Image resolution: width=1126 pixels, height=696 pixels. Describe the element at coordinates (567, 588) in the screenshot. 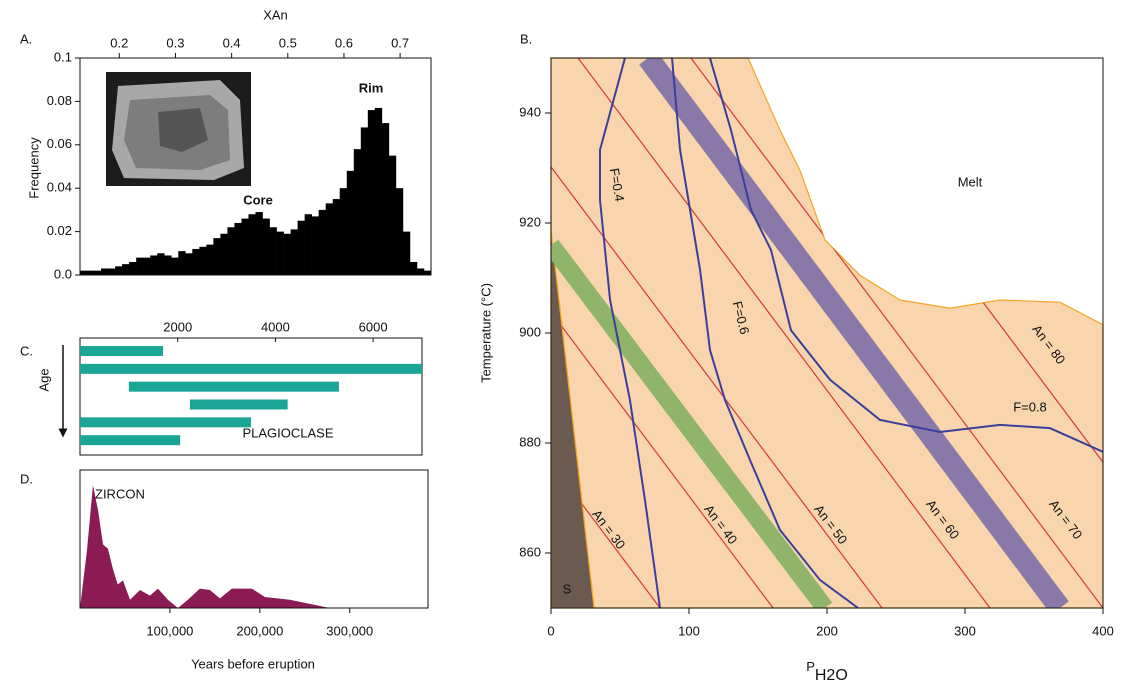

I see `region-label: S` at that location.